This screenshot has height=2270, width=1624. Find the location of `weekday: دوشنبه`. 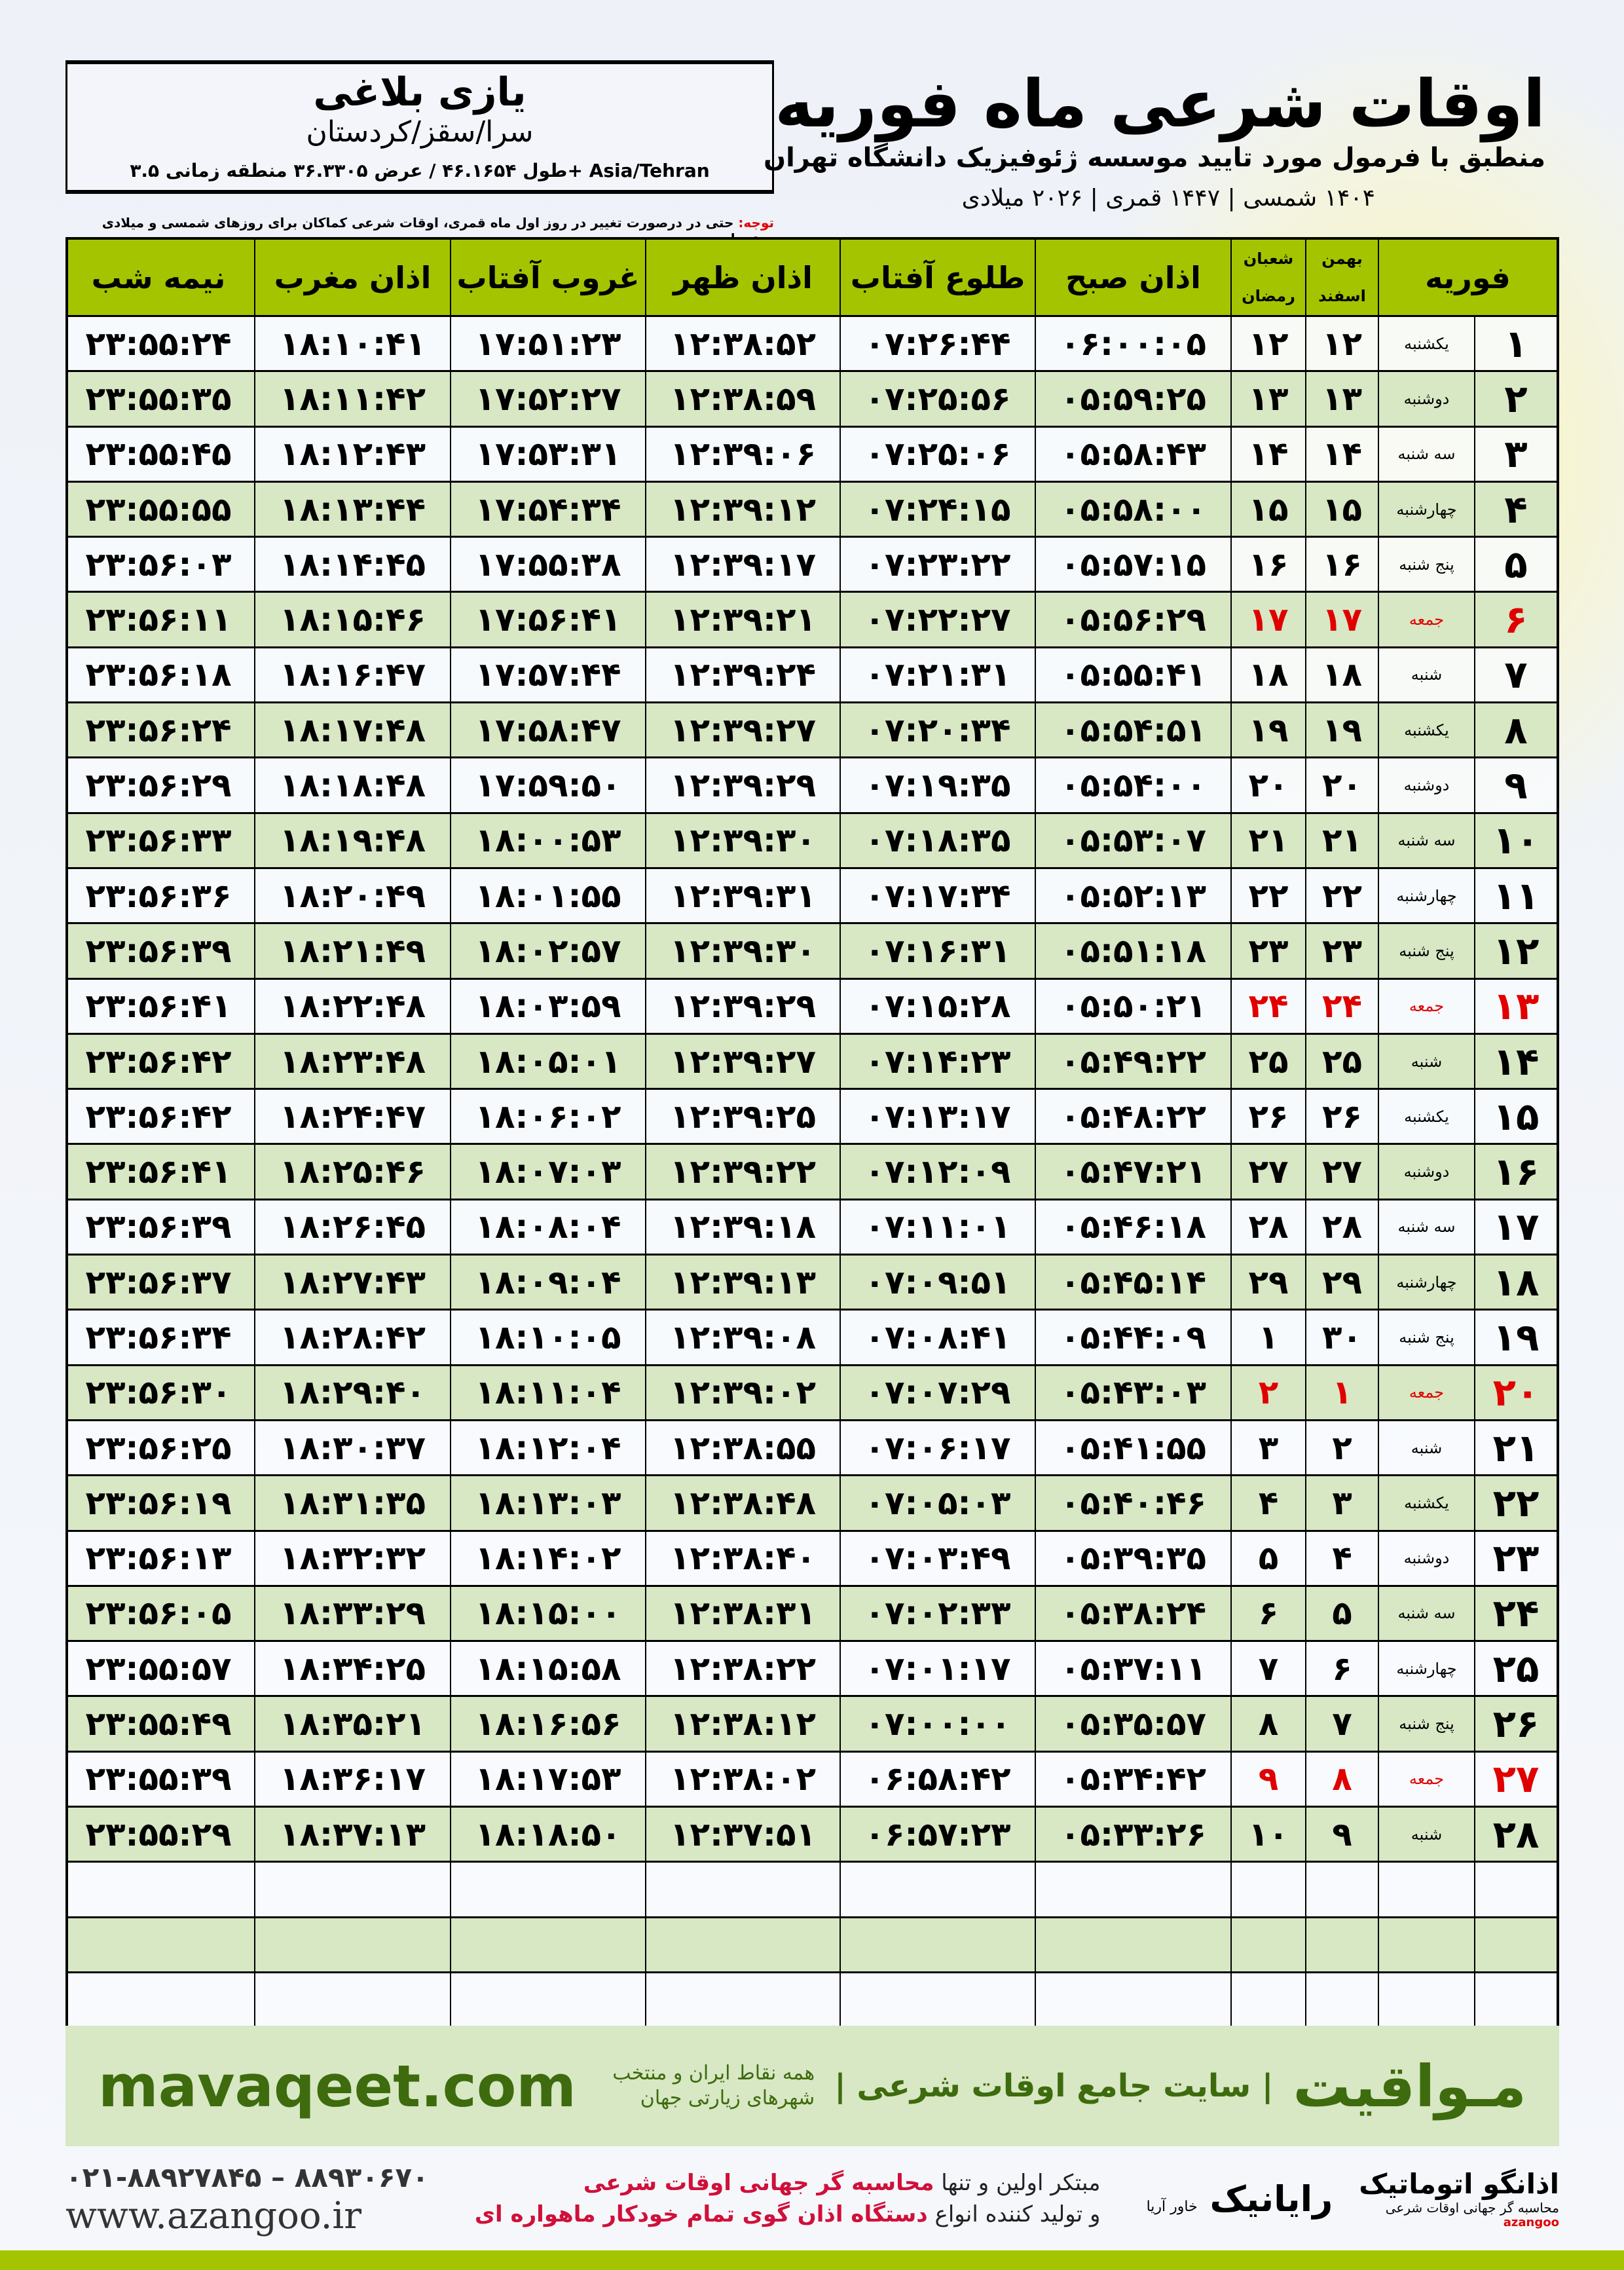

weekday: دوشنبه is located at coordinates (1426, 1558).